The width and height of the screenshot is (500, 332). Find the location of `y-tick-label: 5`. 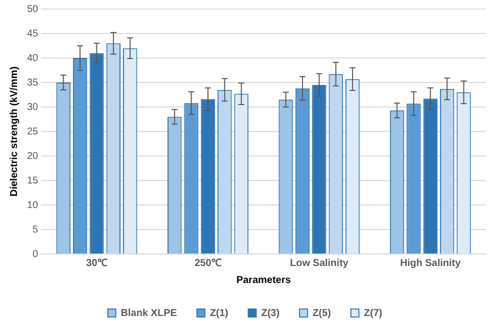

y-tick-label: 5 is located at coordinates (35, 230).